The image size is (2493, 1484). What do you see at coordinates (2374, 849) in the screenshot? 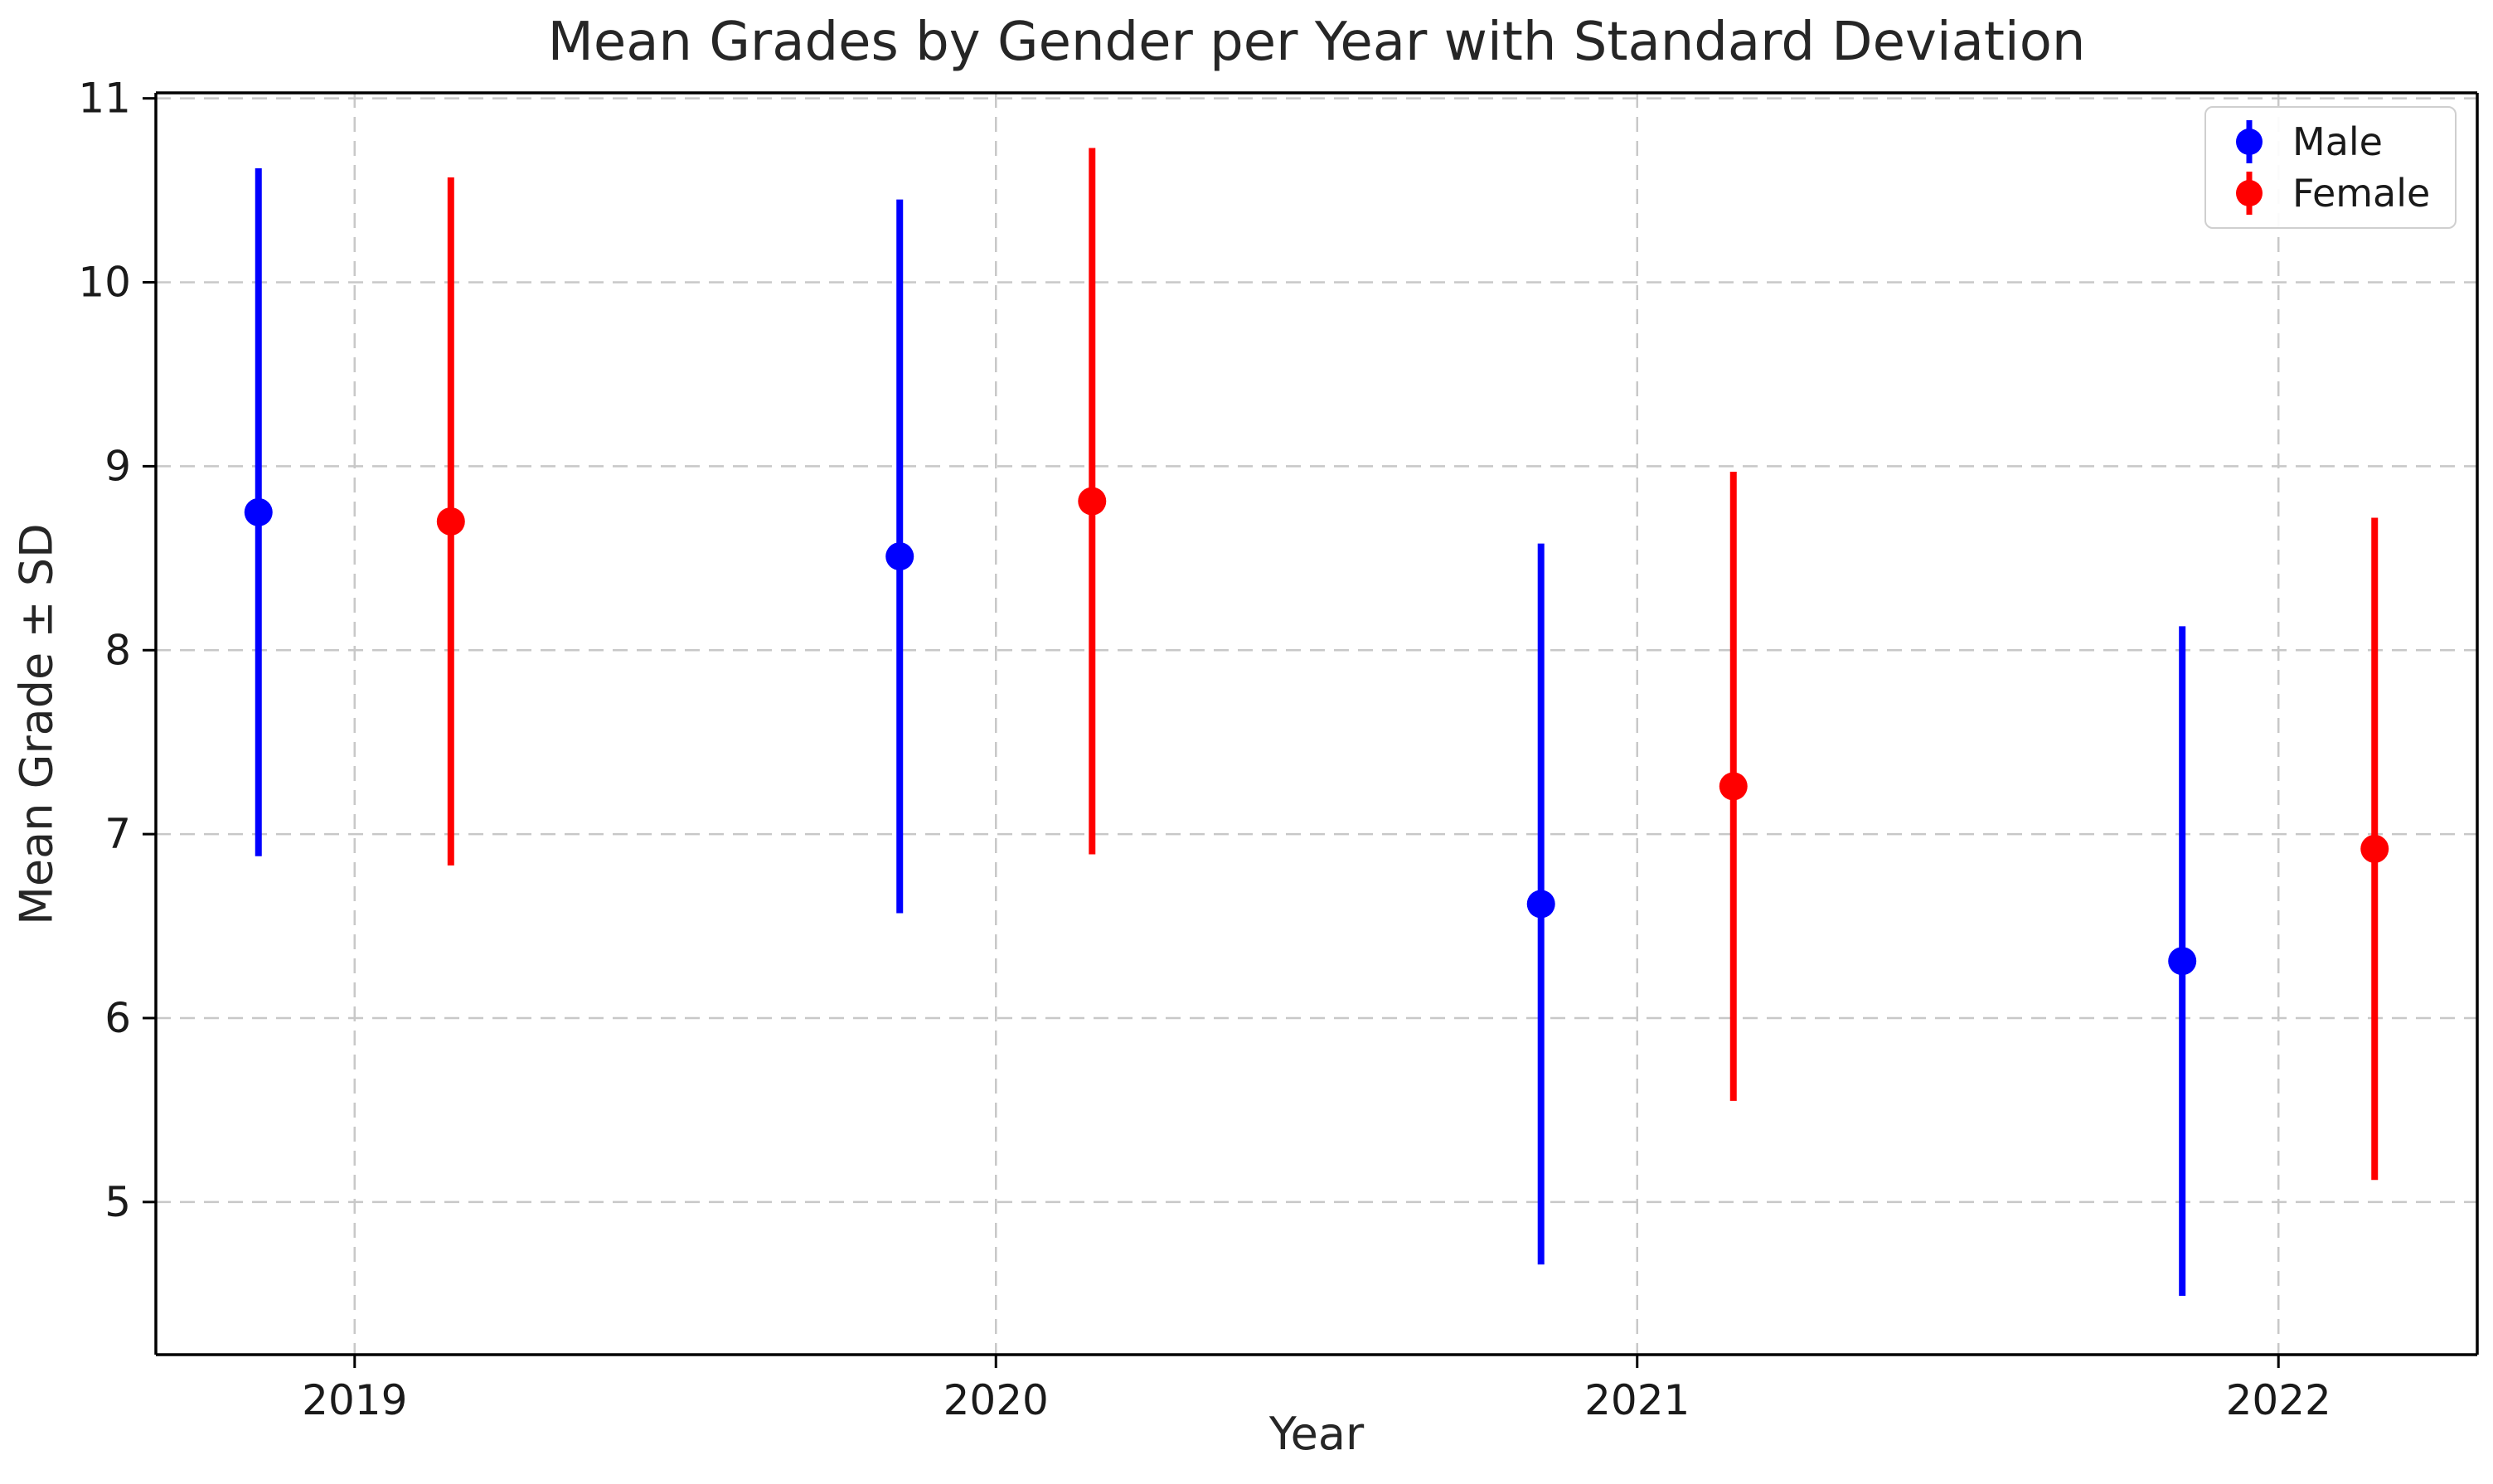
I see `marker-female-2022` at bounding box center [2374, 849].